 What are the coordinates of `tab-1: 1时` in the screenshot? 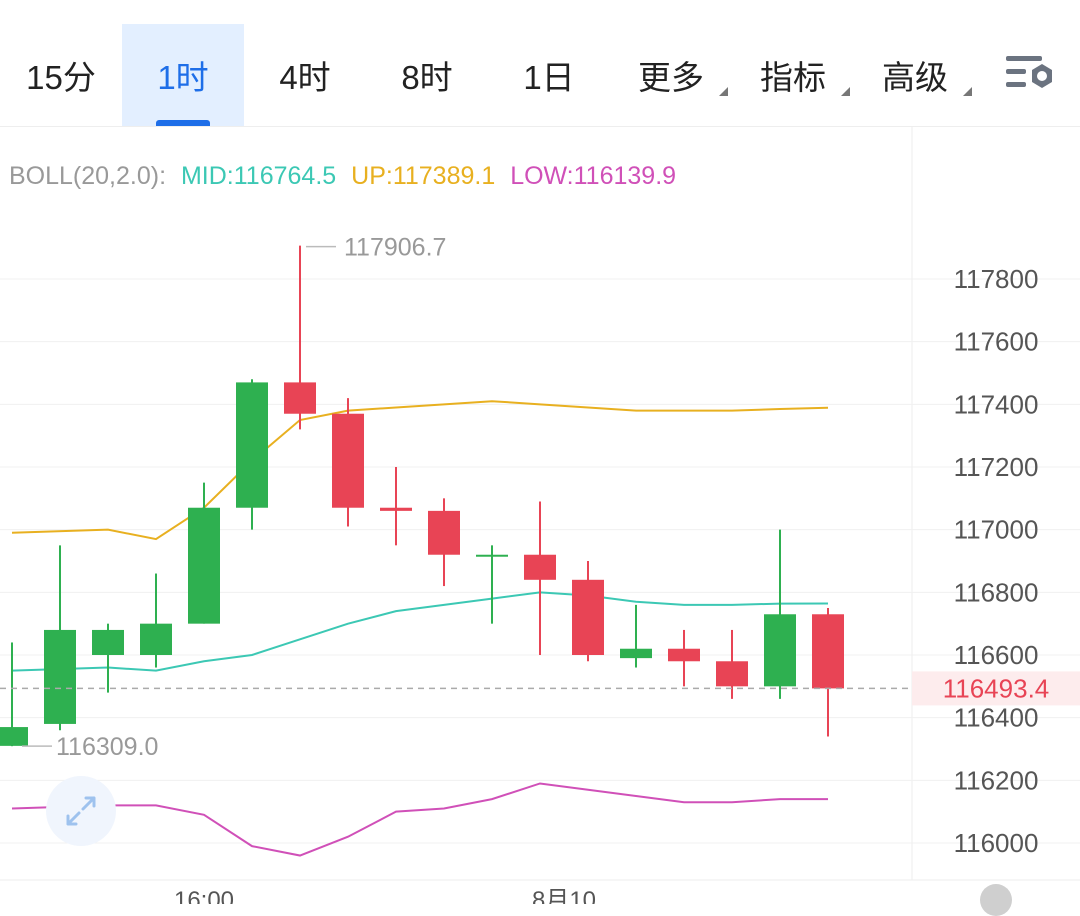 It's located at (183, 75).